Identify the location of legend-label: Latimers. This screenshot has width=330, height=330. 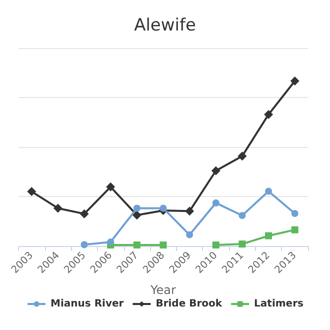
(279, 304).